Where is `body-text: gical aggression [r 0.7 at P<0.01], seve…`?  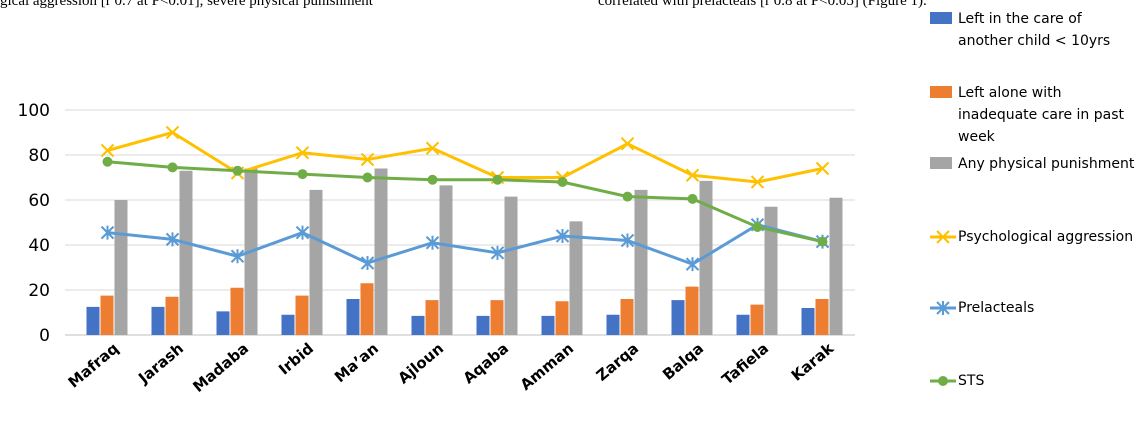 body-text: gical aggression [r 0.7 at P<0.01], seve… is located at coordinates (186, 4).